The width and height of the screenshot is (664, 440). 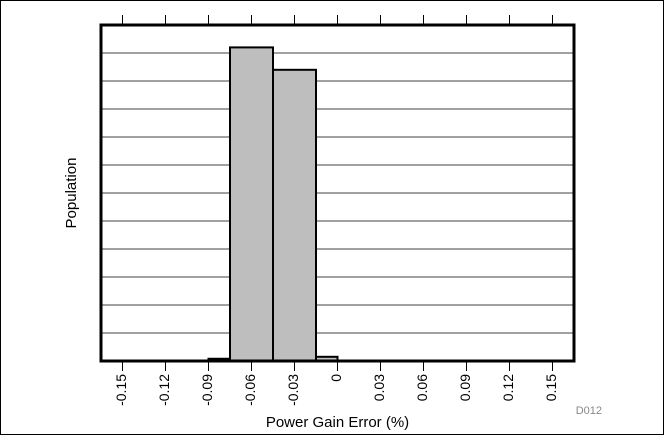 I want to click on x-tick-label: 0.12, so click(x=508, y=387).